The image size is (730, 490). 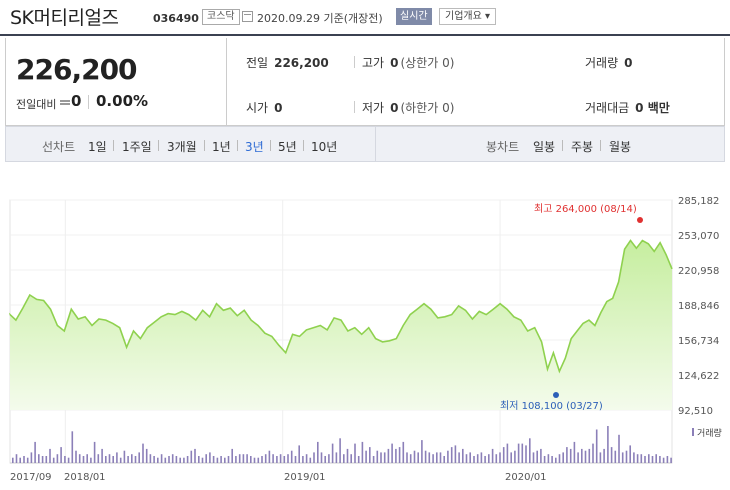 I want to click on y-tick-label: 253,070, so click(x=698, y=236).